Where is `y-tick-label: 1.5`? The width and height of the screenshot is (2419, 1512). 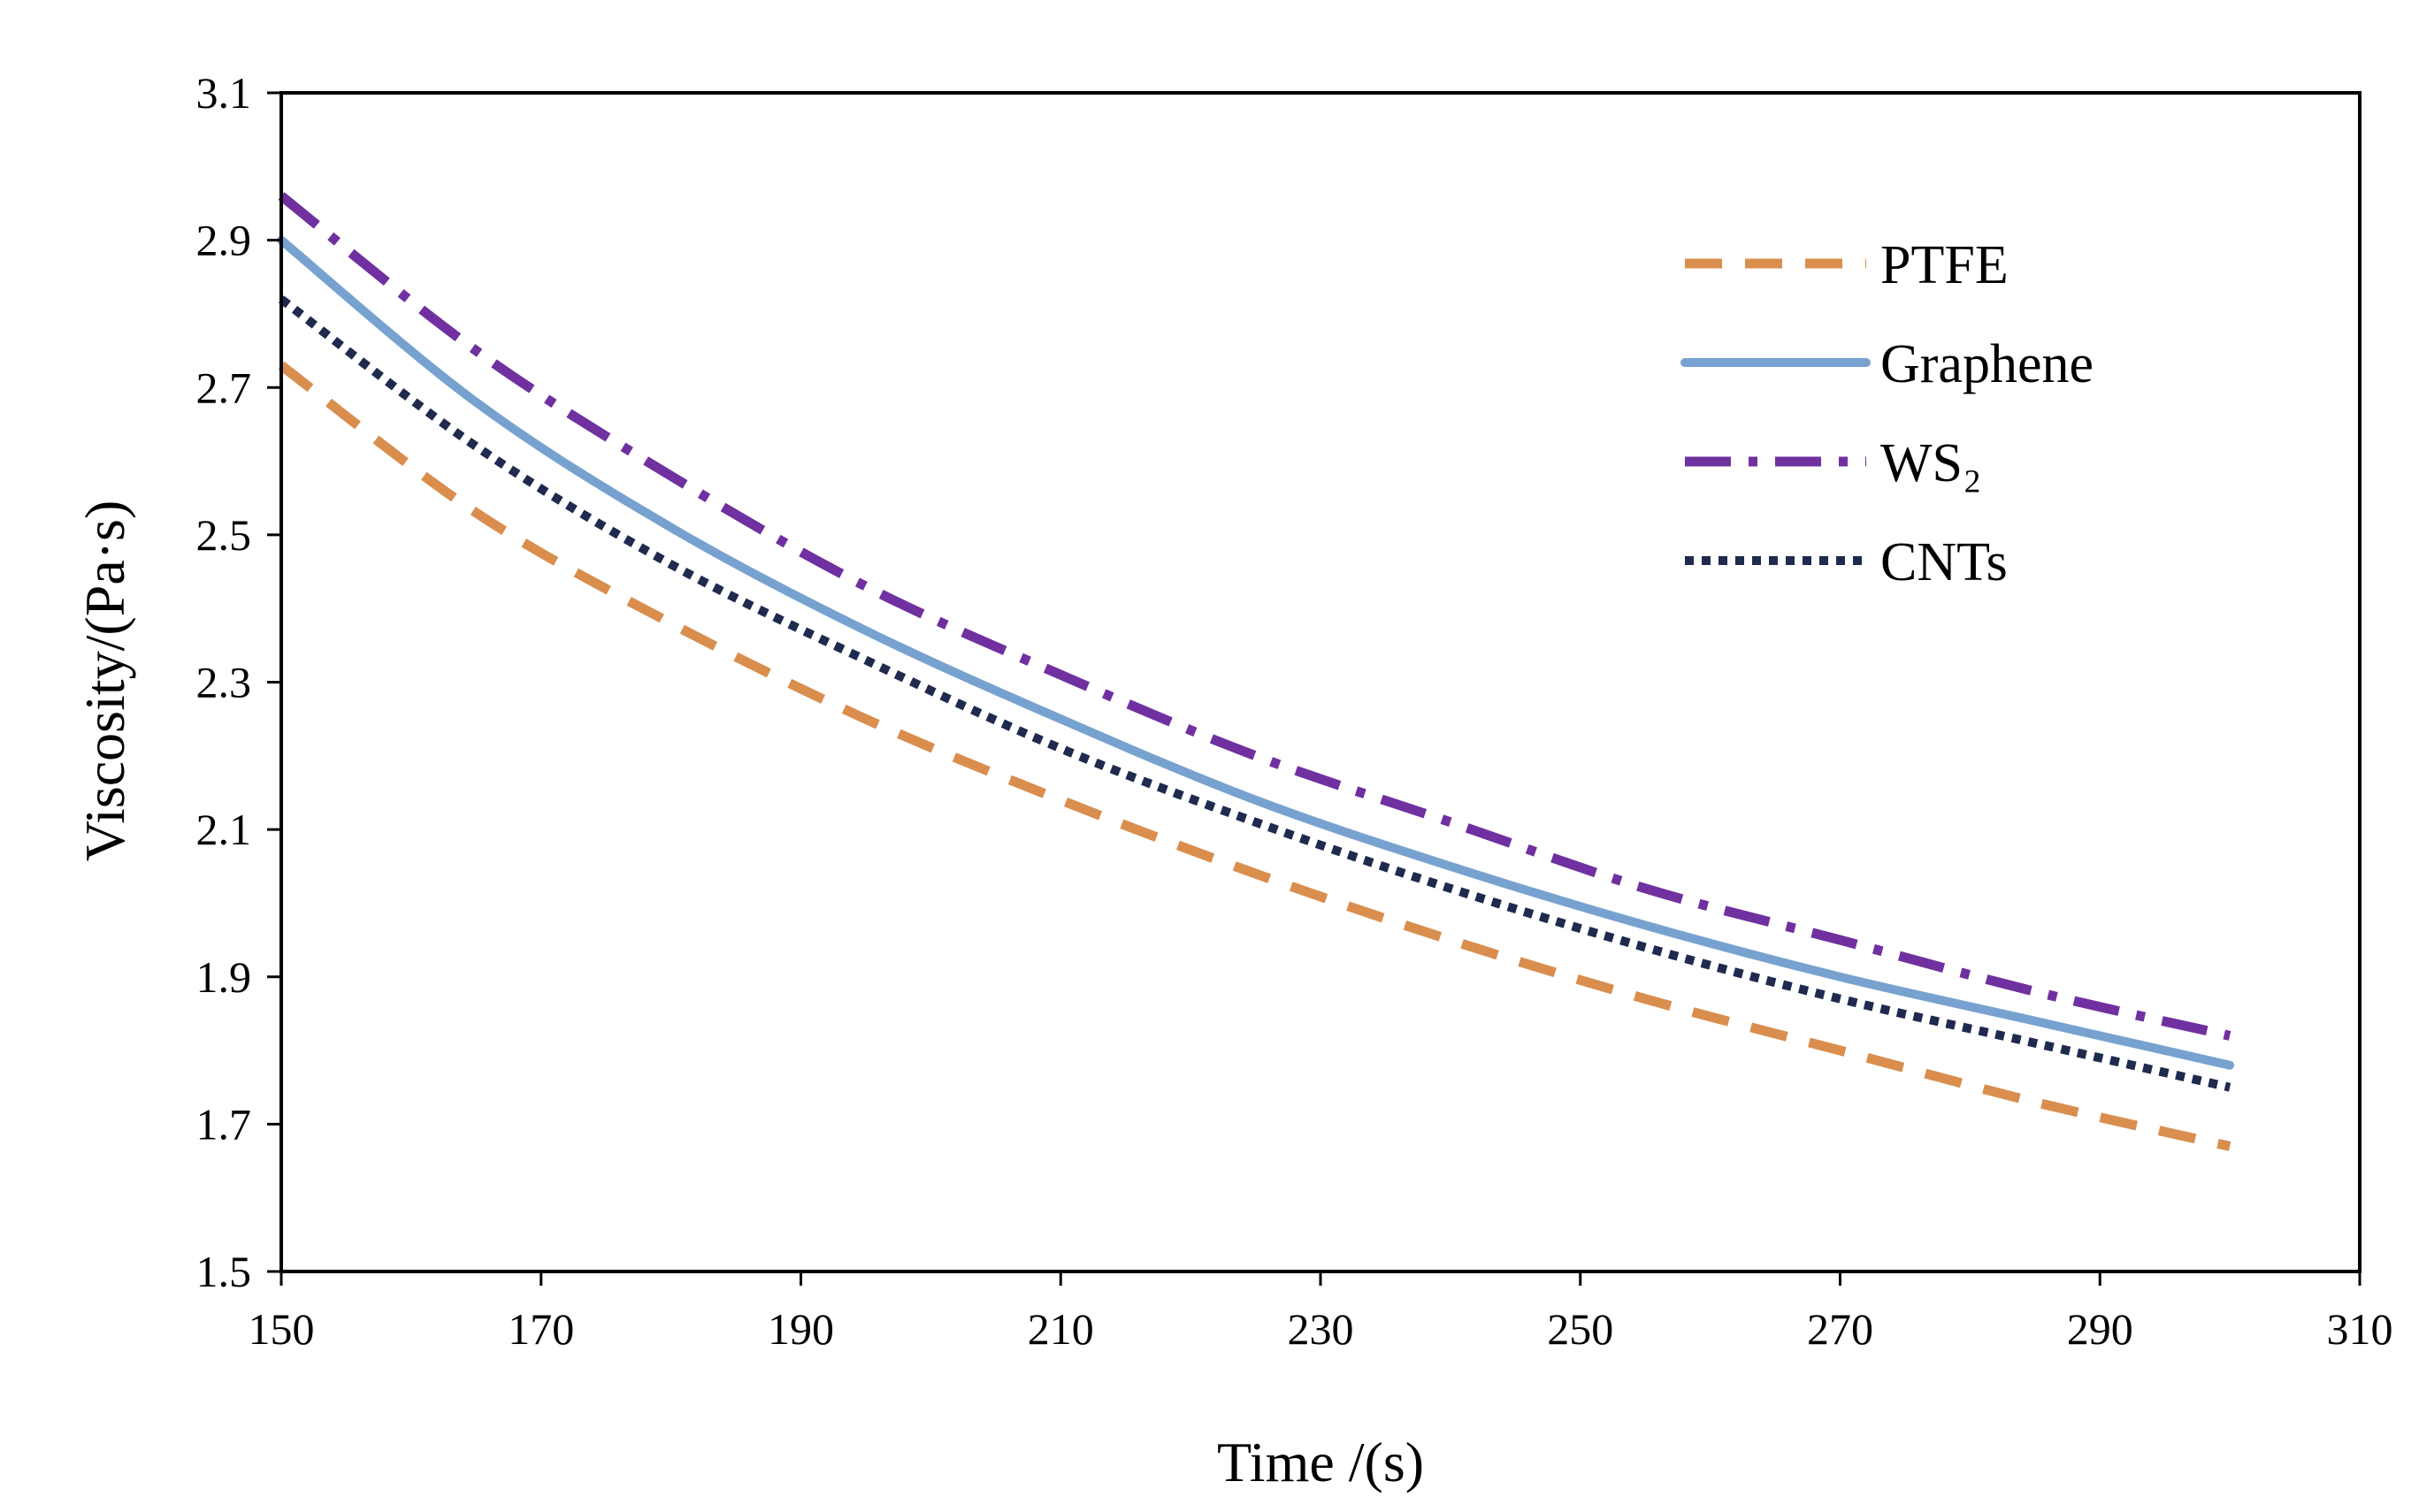 y-tick-label: 1.5 is located at coordinates (224, 1271).